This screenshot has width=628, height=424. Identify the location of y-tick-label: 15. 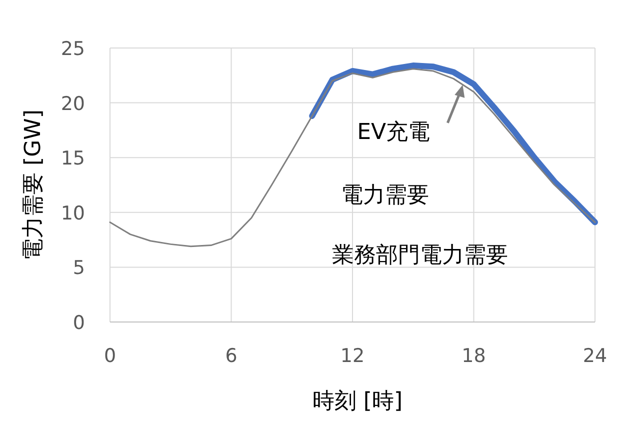
(72, 159).